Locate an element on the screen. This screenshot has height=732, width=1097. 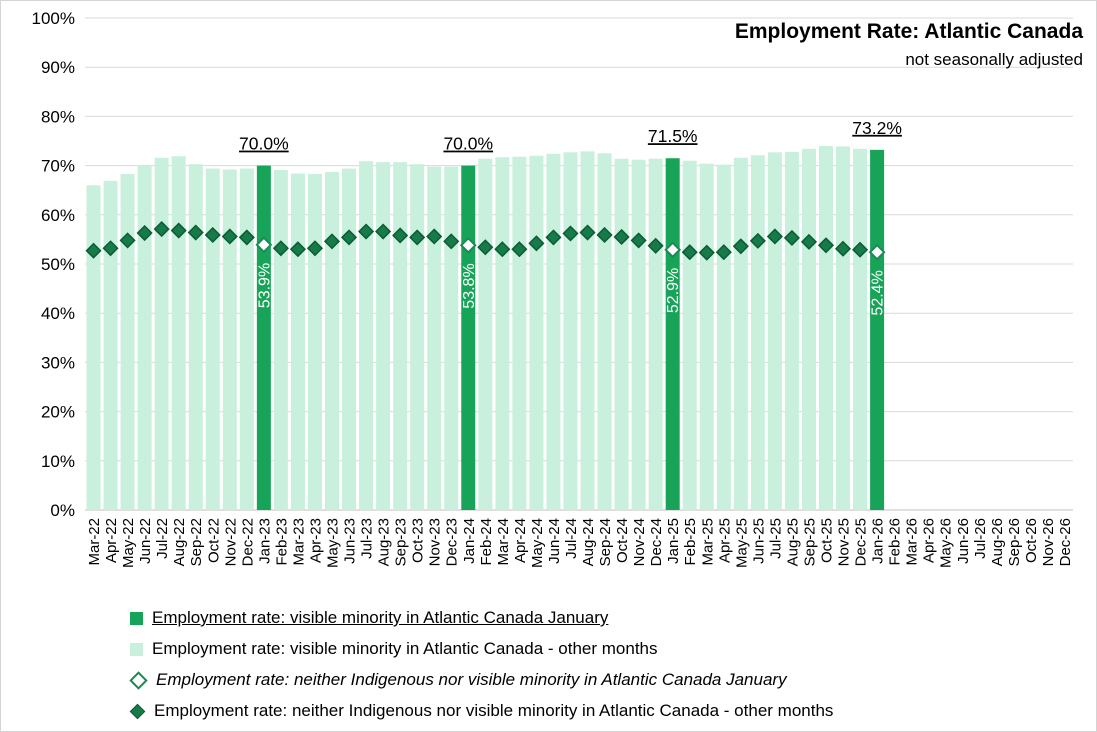
x-tick-label: Sep-24 is located at coordinates (605, 542).